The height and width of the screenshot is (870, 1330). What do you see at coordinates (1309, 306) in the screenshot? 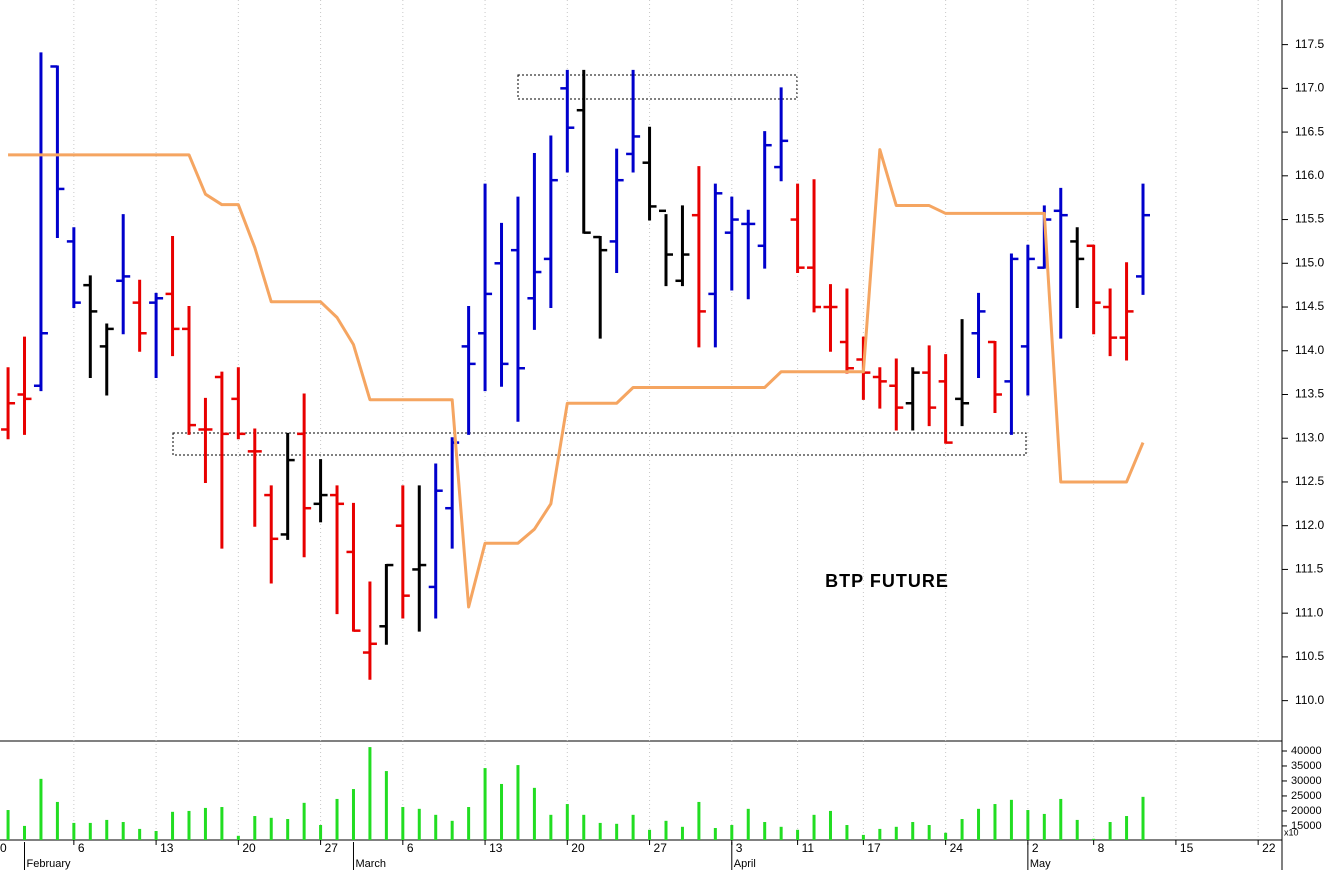
I see `y-tick-label: 114.5` at bounding box center [1309, 306].